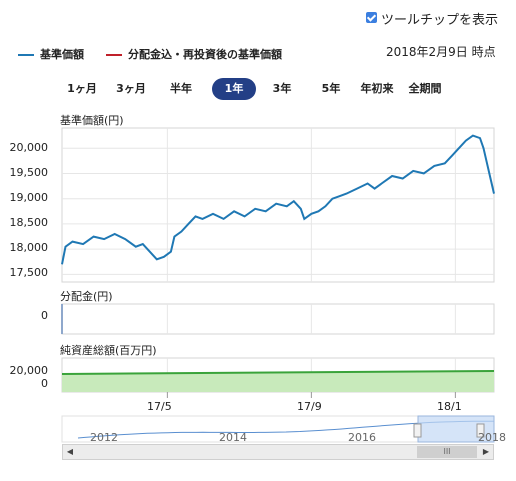 The width and height of the screenshot is (516, 481). What do you see at coordinates (104, 437) in the screenshot?
I see `navigator-year-label: 2012` at bounding box center [104, 437].